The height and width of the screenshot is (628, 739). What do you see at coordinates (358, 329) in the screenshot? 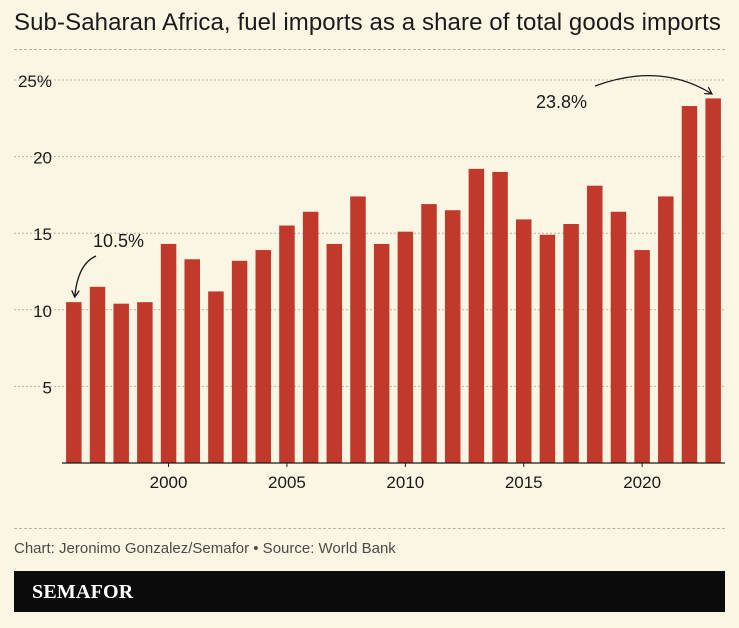
I see `bar-2008` at bounding box center [358, 329].